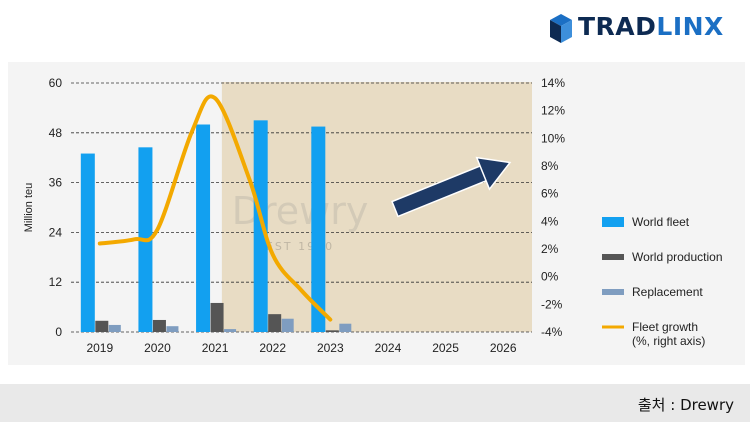 The height and width of the screenshot is (422, 750). What do you see at coordinates (56, 83) in the screenshot?
I see `y-tick-label: 60` at bounding box center [56, 83].